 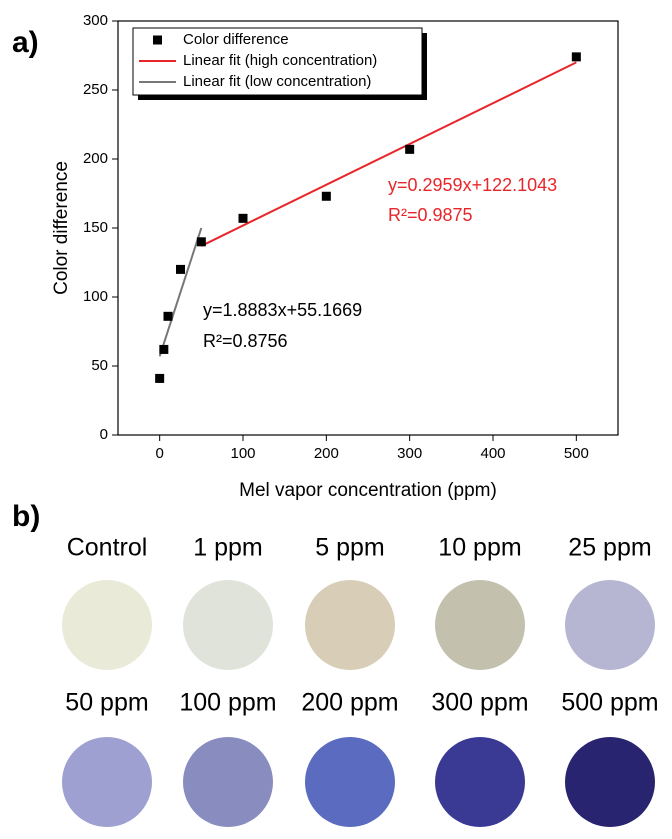 I want to click on y-axis-label: Color difference, so click(x=61, y=228).